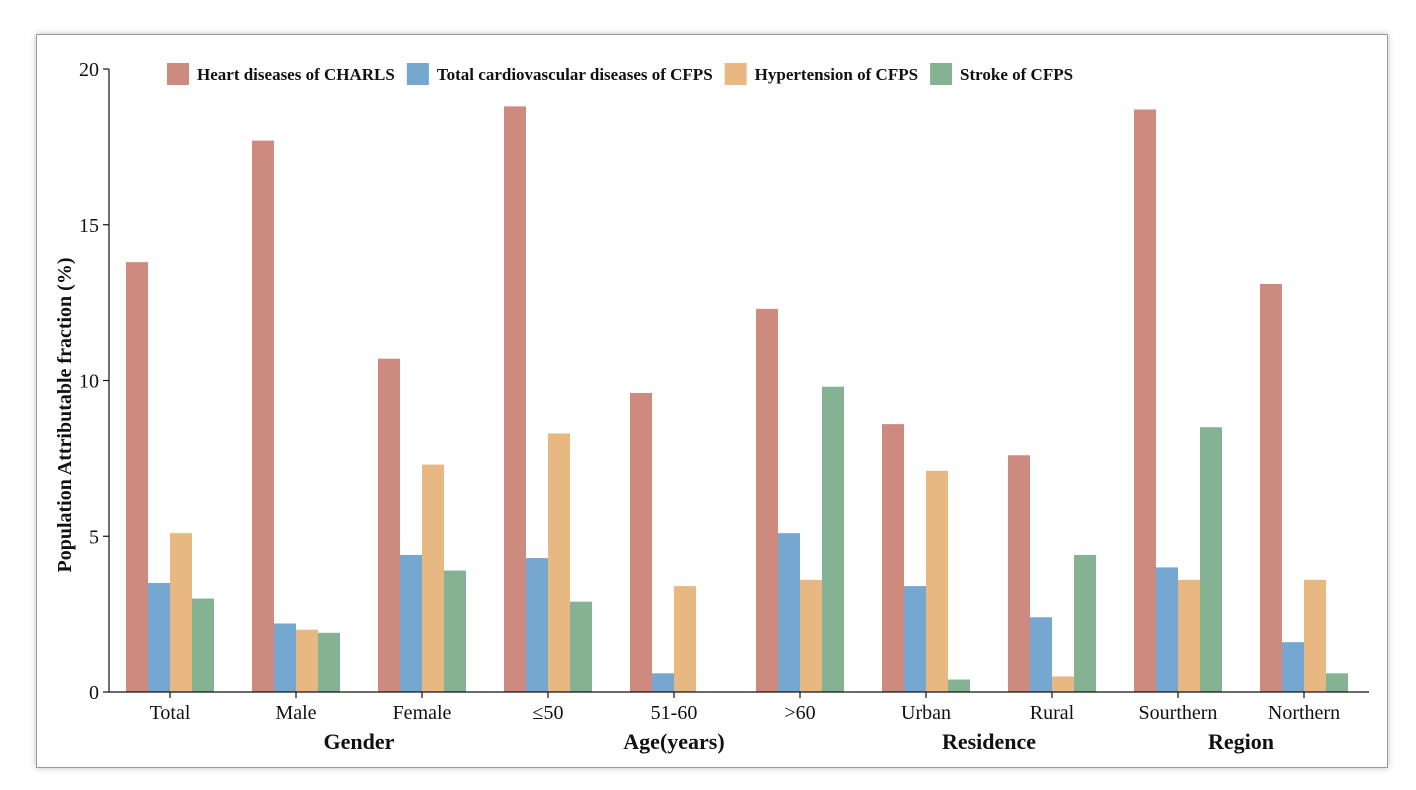  I want to click on bar-hypertension-of-cfps-northern, so click(1315, 635).